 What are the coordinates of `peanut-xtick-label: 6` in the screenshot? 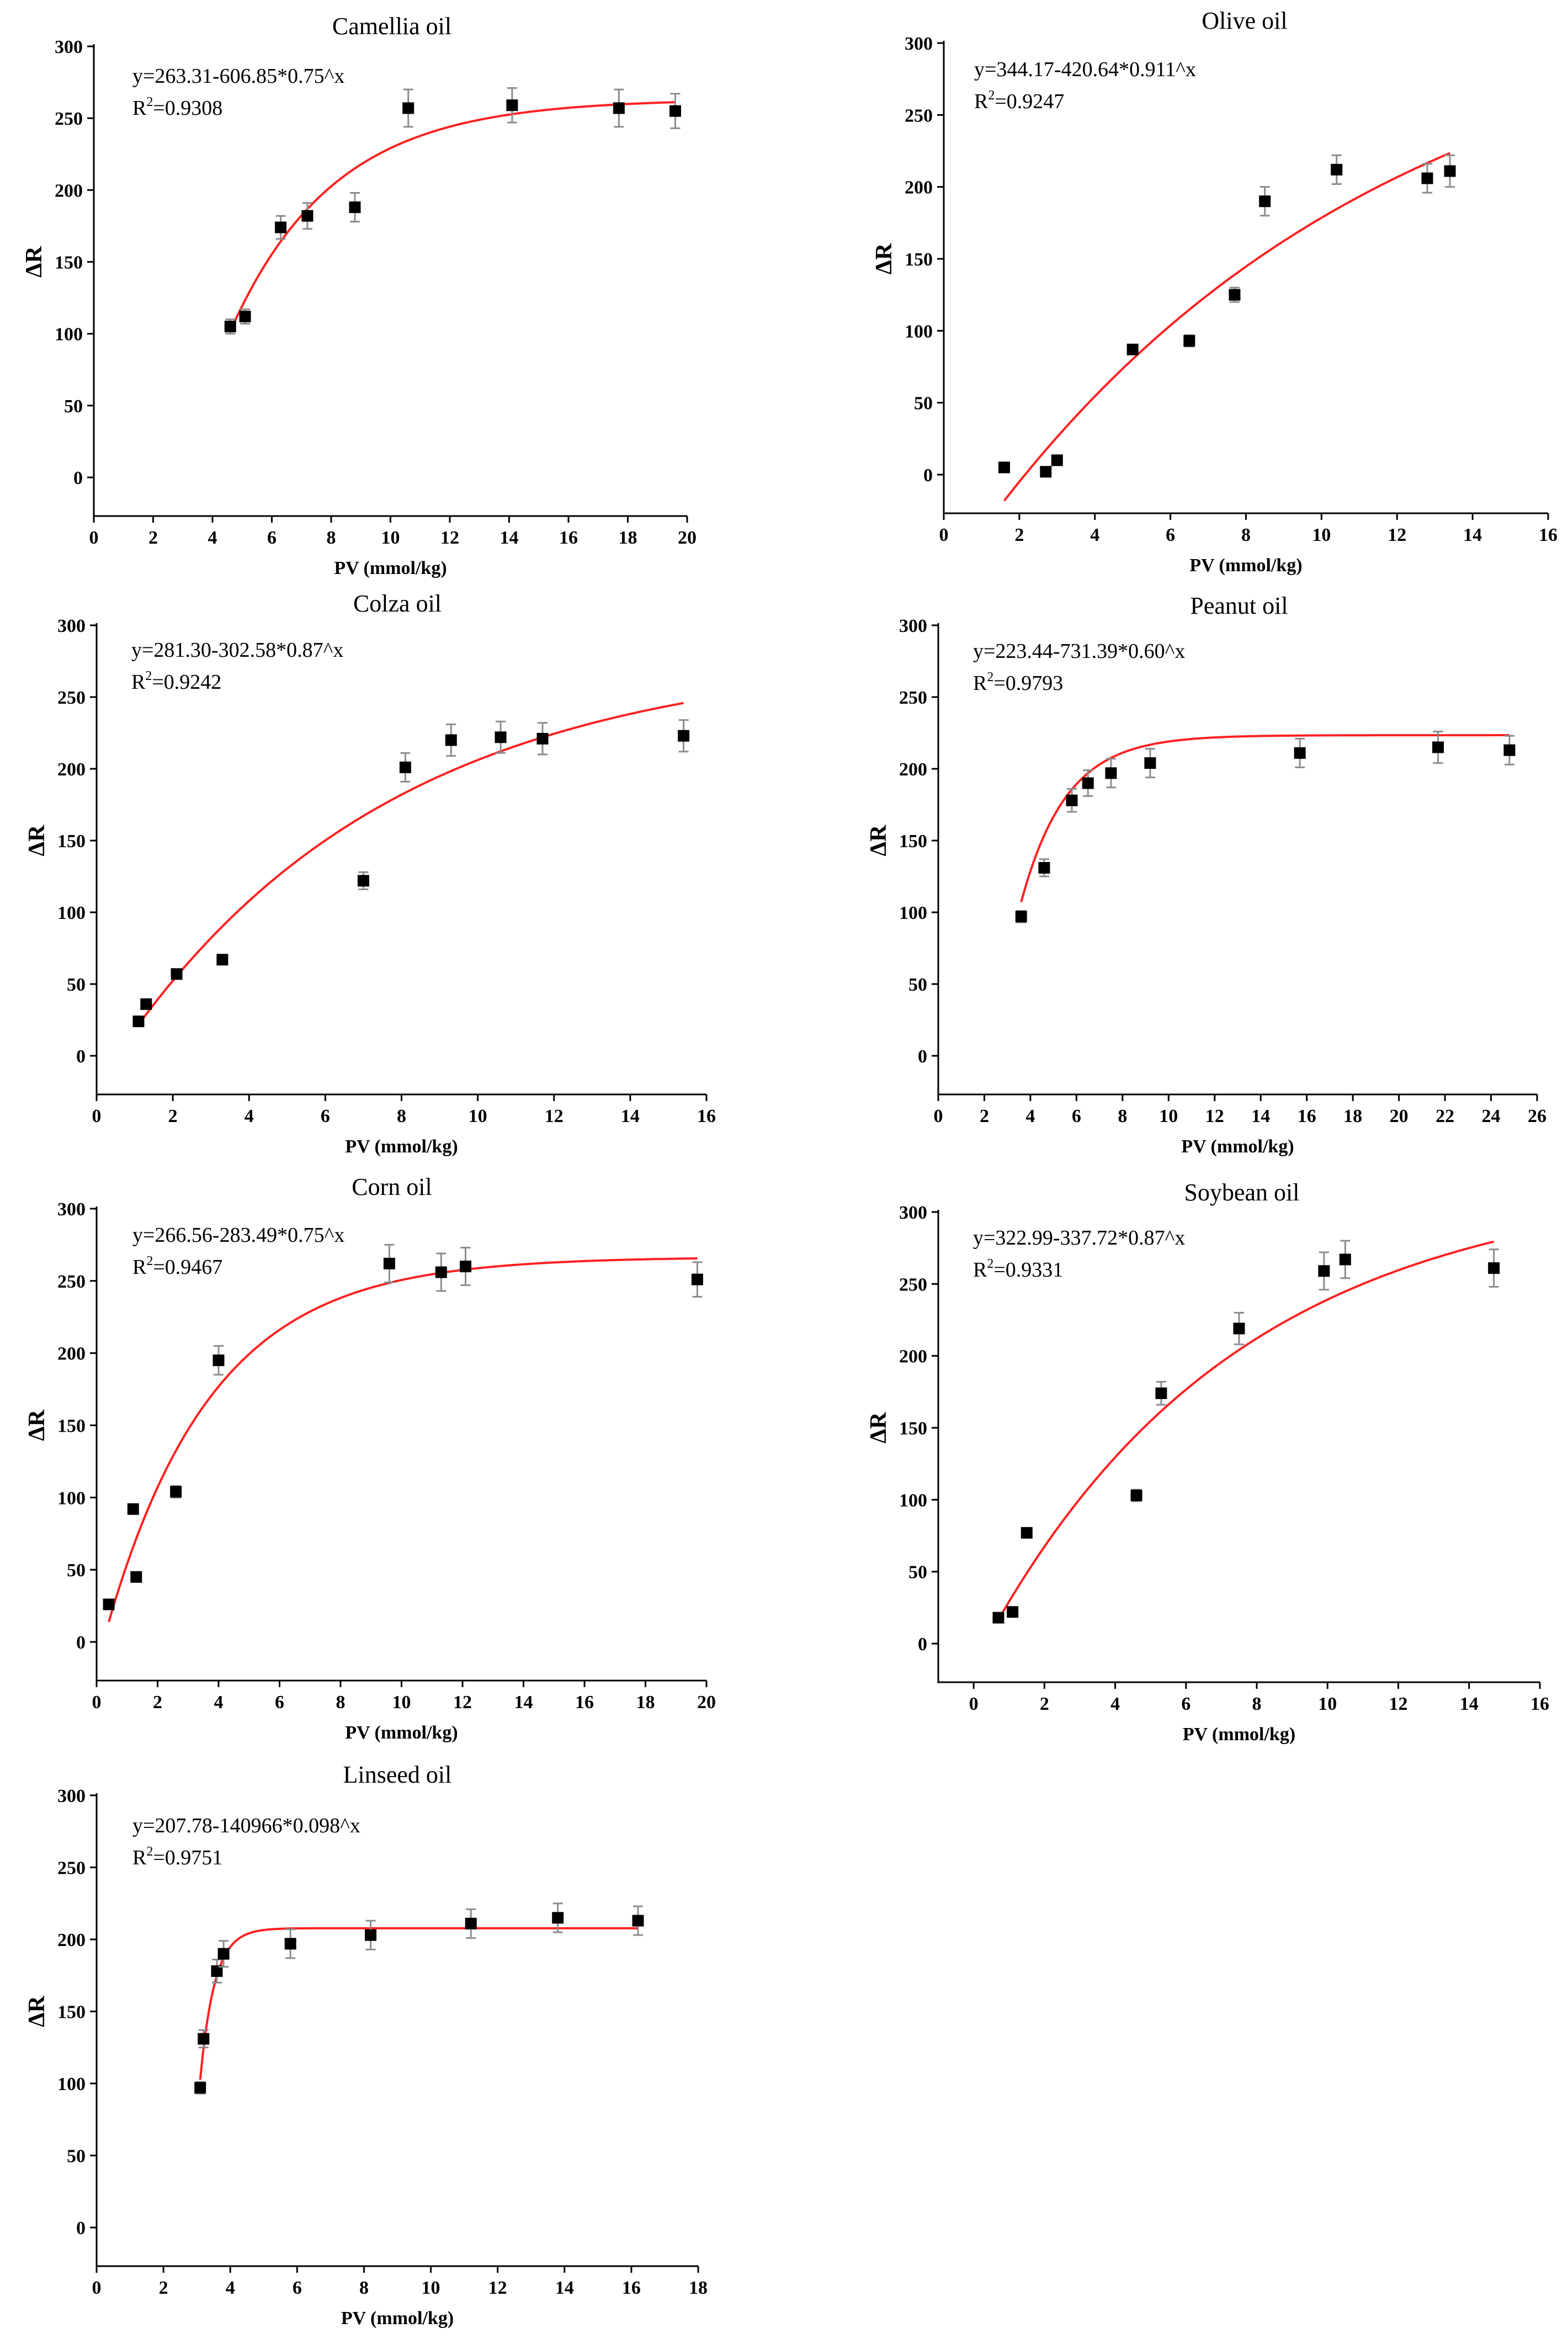 It's located at (1076, 1116).